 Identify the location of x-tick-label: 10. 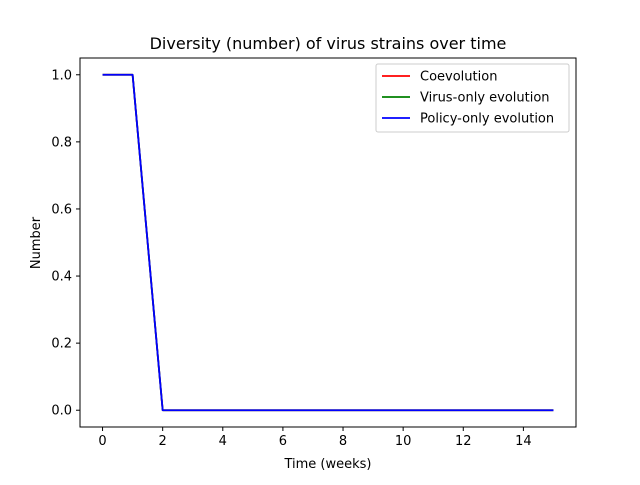
(403, 441).